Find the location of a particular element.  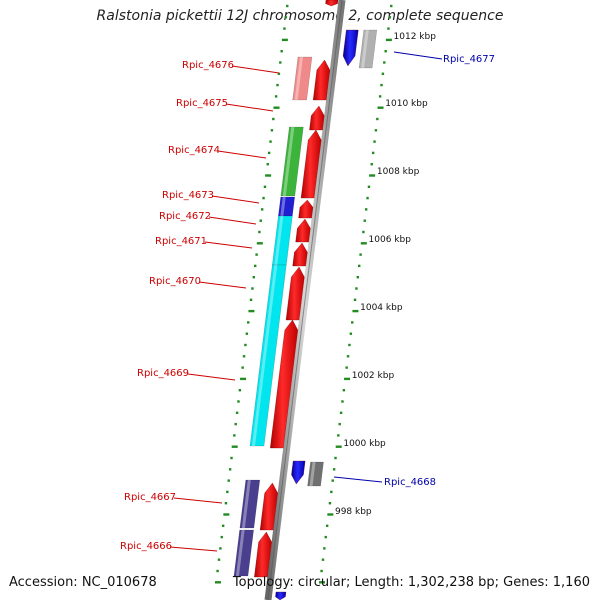

gene-label-rpic-4669: Rpic_4669 is located at coordinates (163, 373).